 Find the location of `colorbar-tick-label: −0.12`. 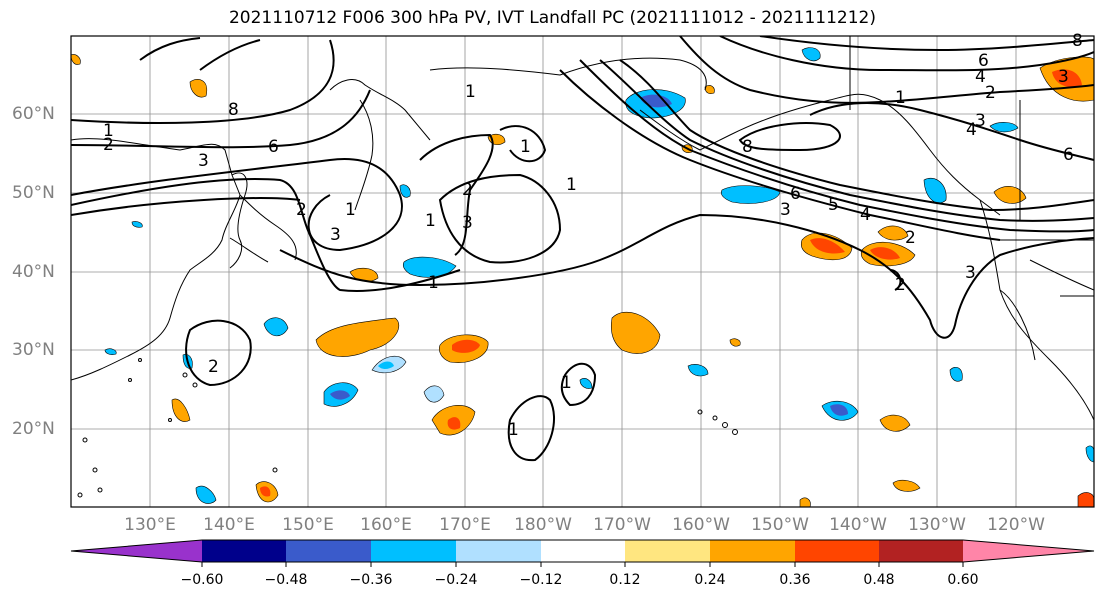

colorbar-tick-label: −0.12 is located at coordinates (541, 580).